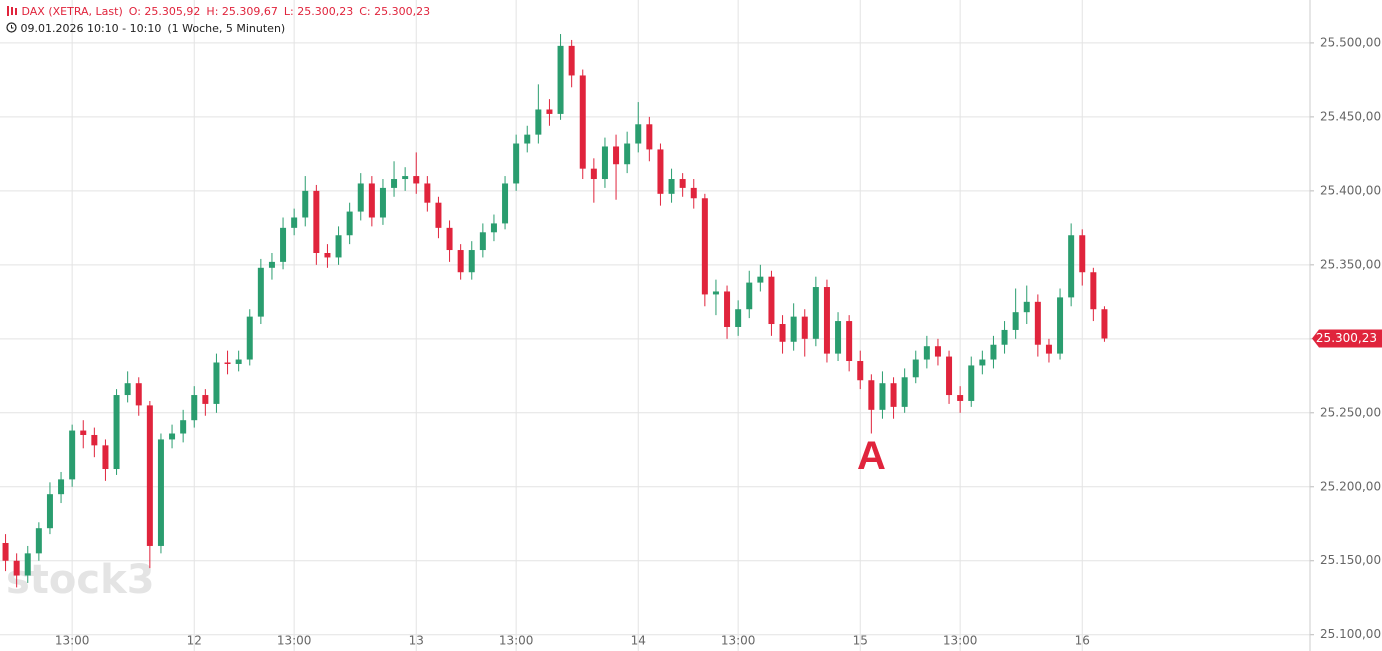 The height and width of the screenshot is (651, 1382). Describe the element at coordinates (80, 580) in the screenshot. I see `watermark: stock3` at that location.